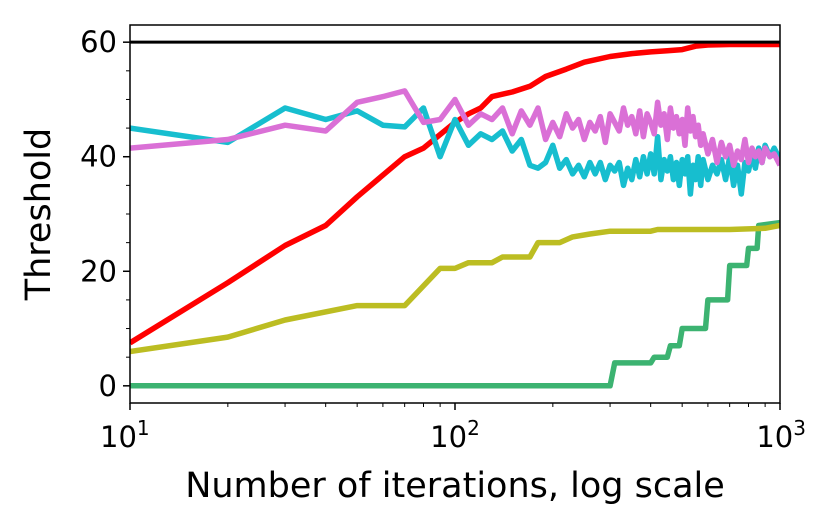 Image resolution: width=830 pixels, height=524 pixels. Describe the element at coordinates (455, 435) in the screenshot. I see `x-tick-label: 10²` at that location.